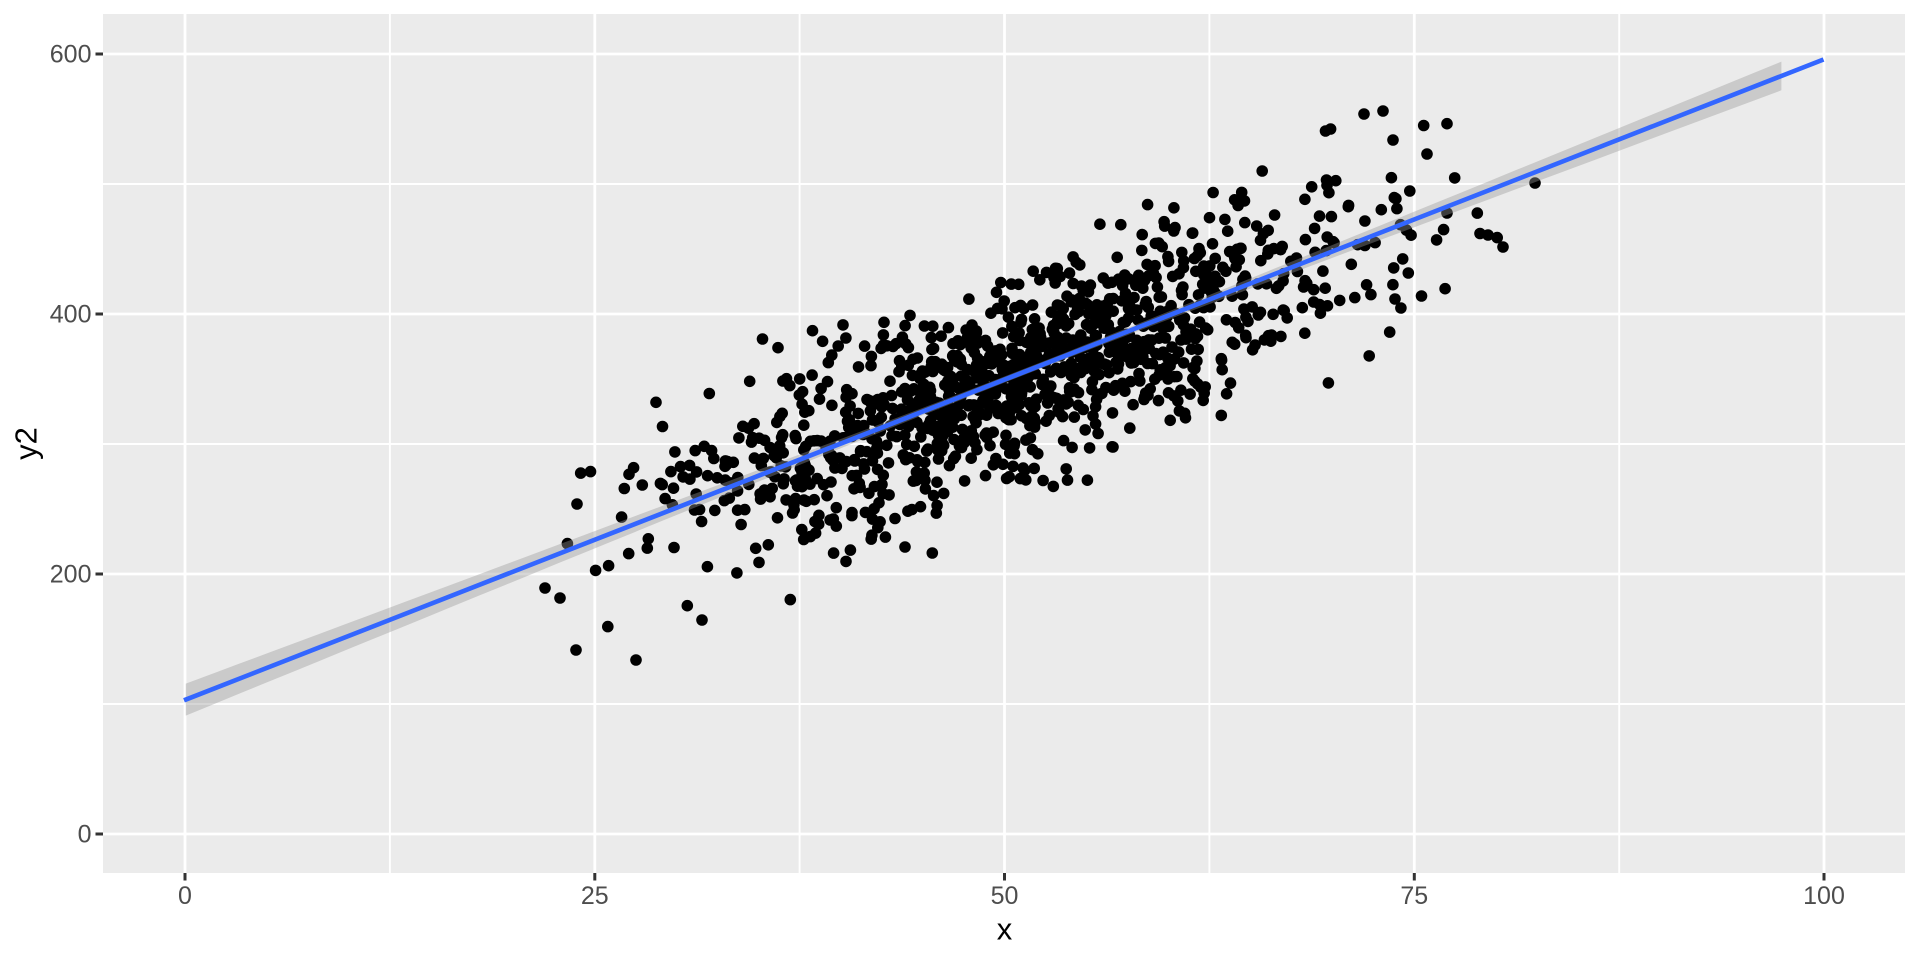  What do you see at coordinates (71, 315) in the screenshot?
I see `svg-text: 400` at bounding box center [71, 315].